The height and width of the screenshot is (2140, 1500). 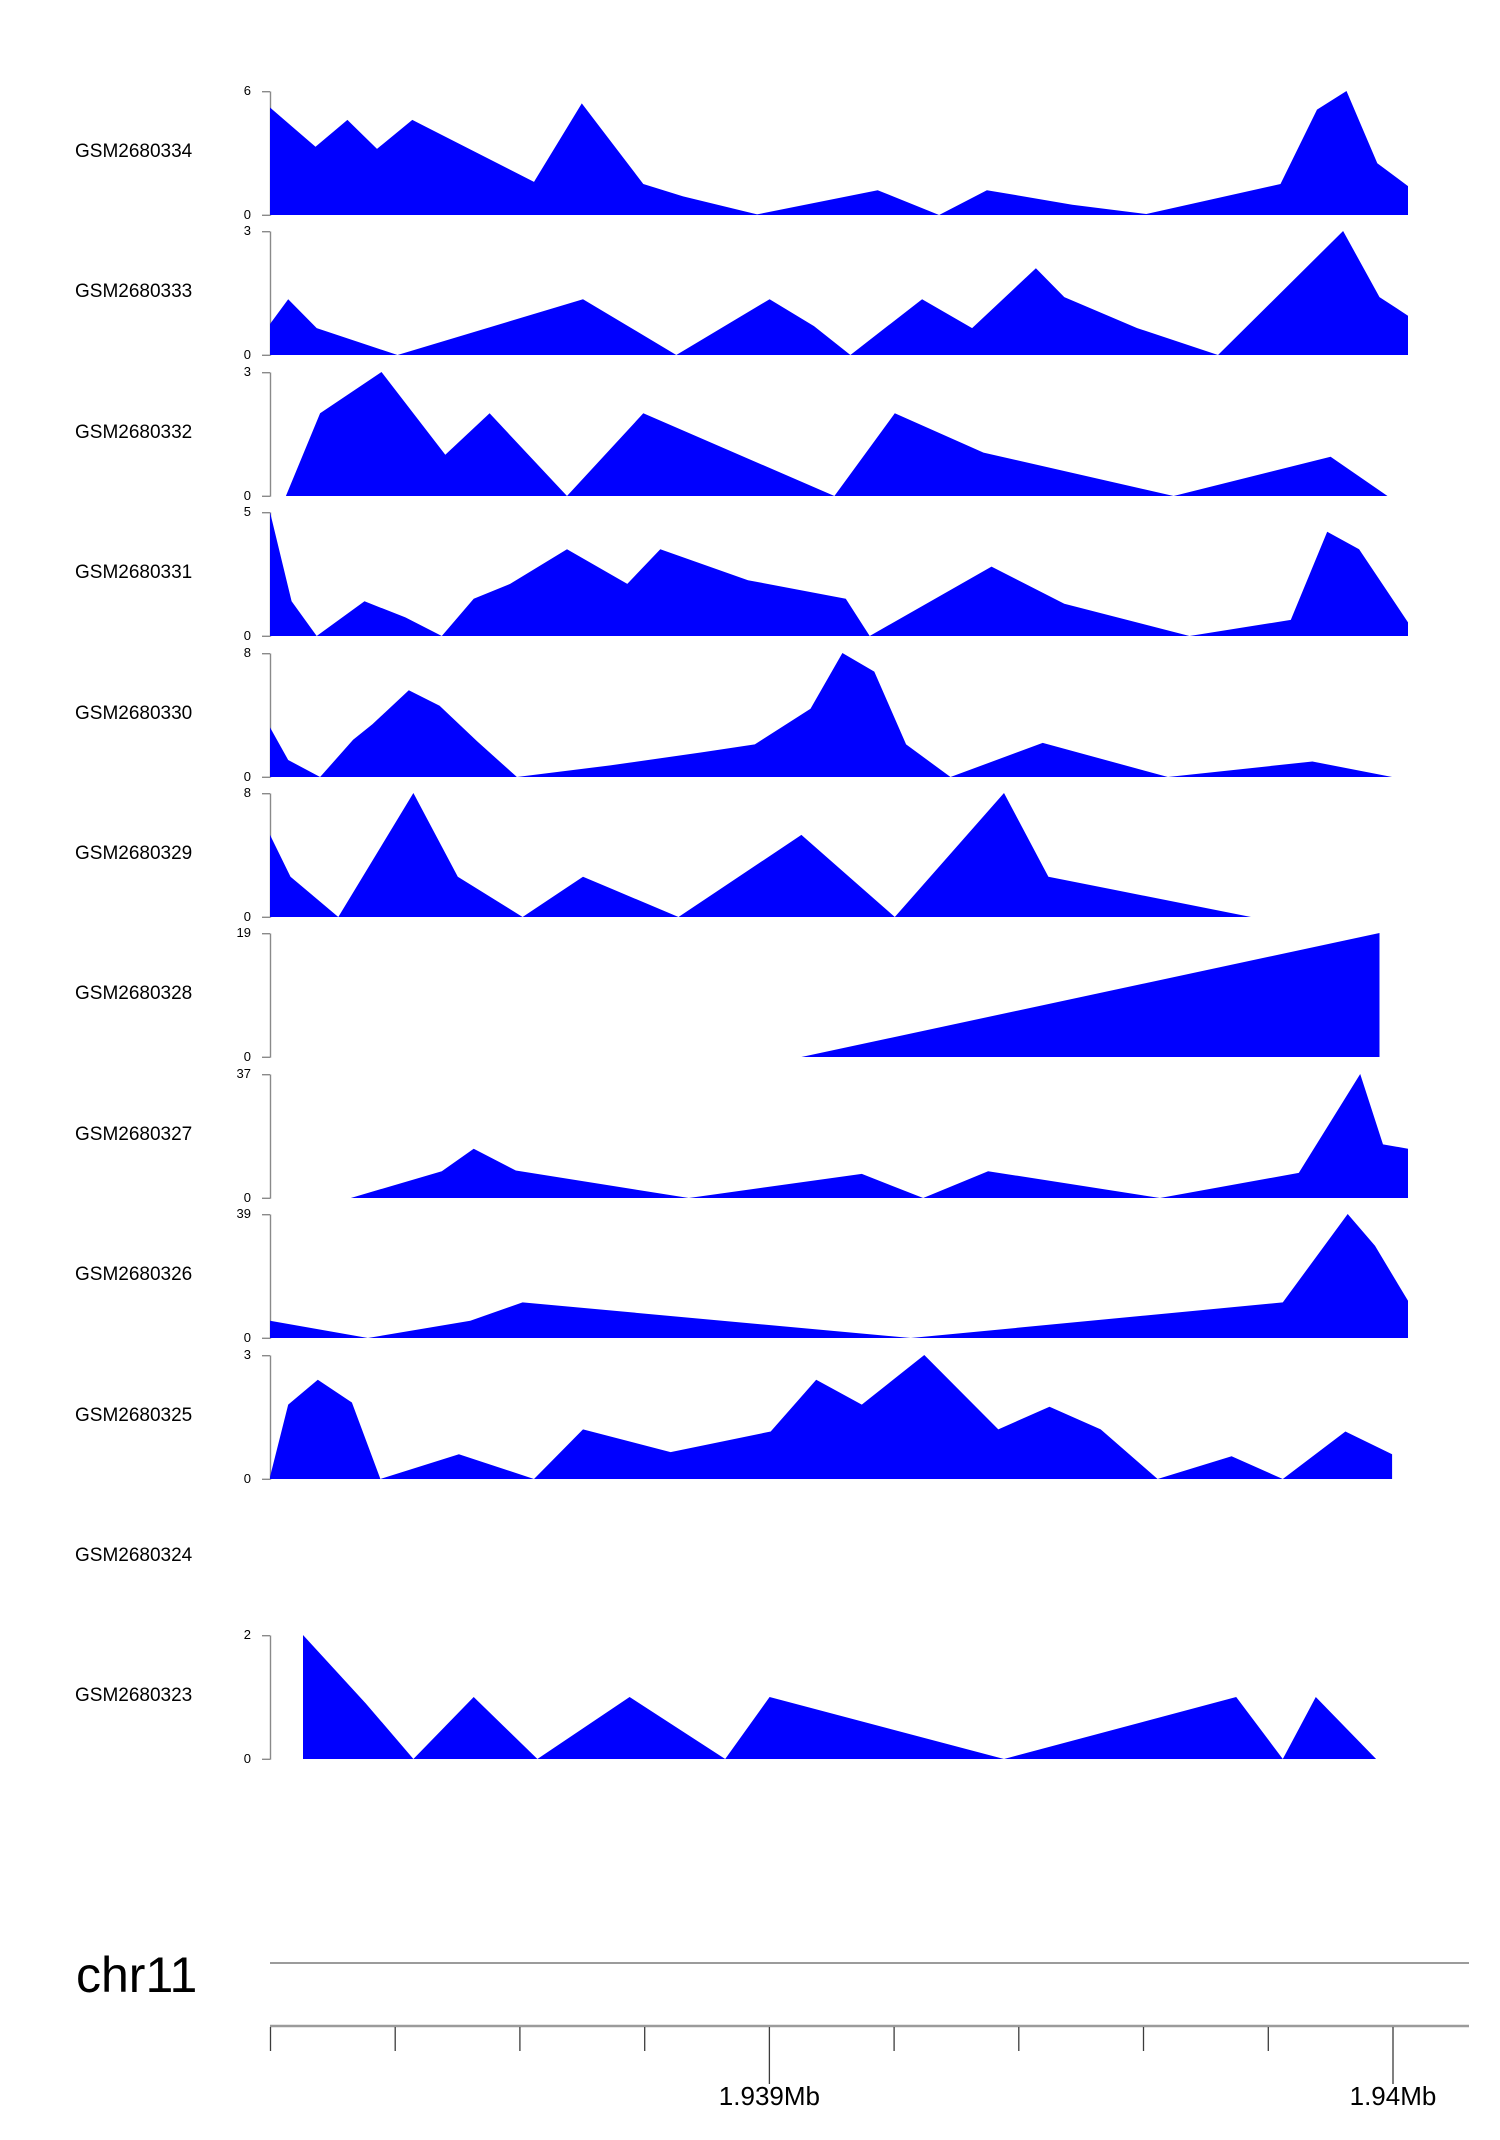 I want to click on track-label: GSM2680324, so click(x=134, y=1555).